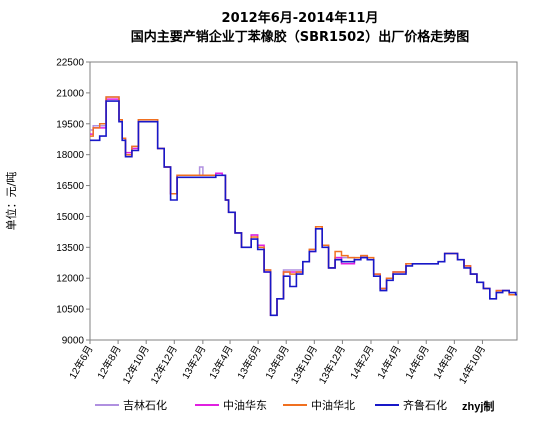 This screenshot has width=559, height=428. Describe the element at coordinates (389, 362) in the screenshot. I see `x-tick-label: 14年4月` at that location.